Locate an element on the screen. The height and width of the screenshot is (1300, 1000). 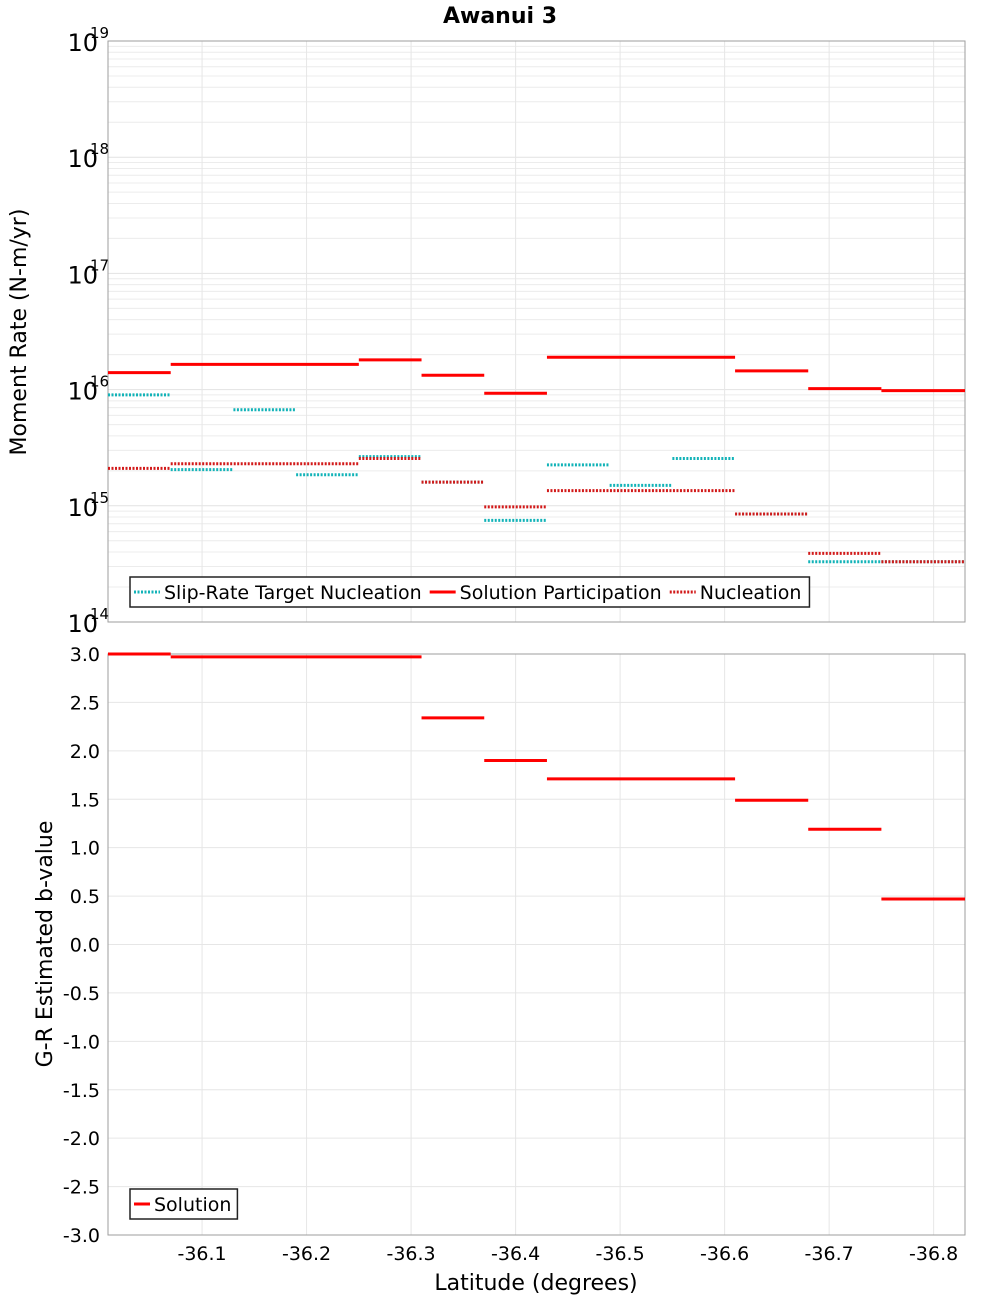
legend-label-nucleation: Nucleation is located at coordinates (751, 593).